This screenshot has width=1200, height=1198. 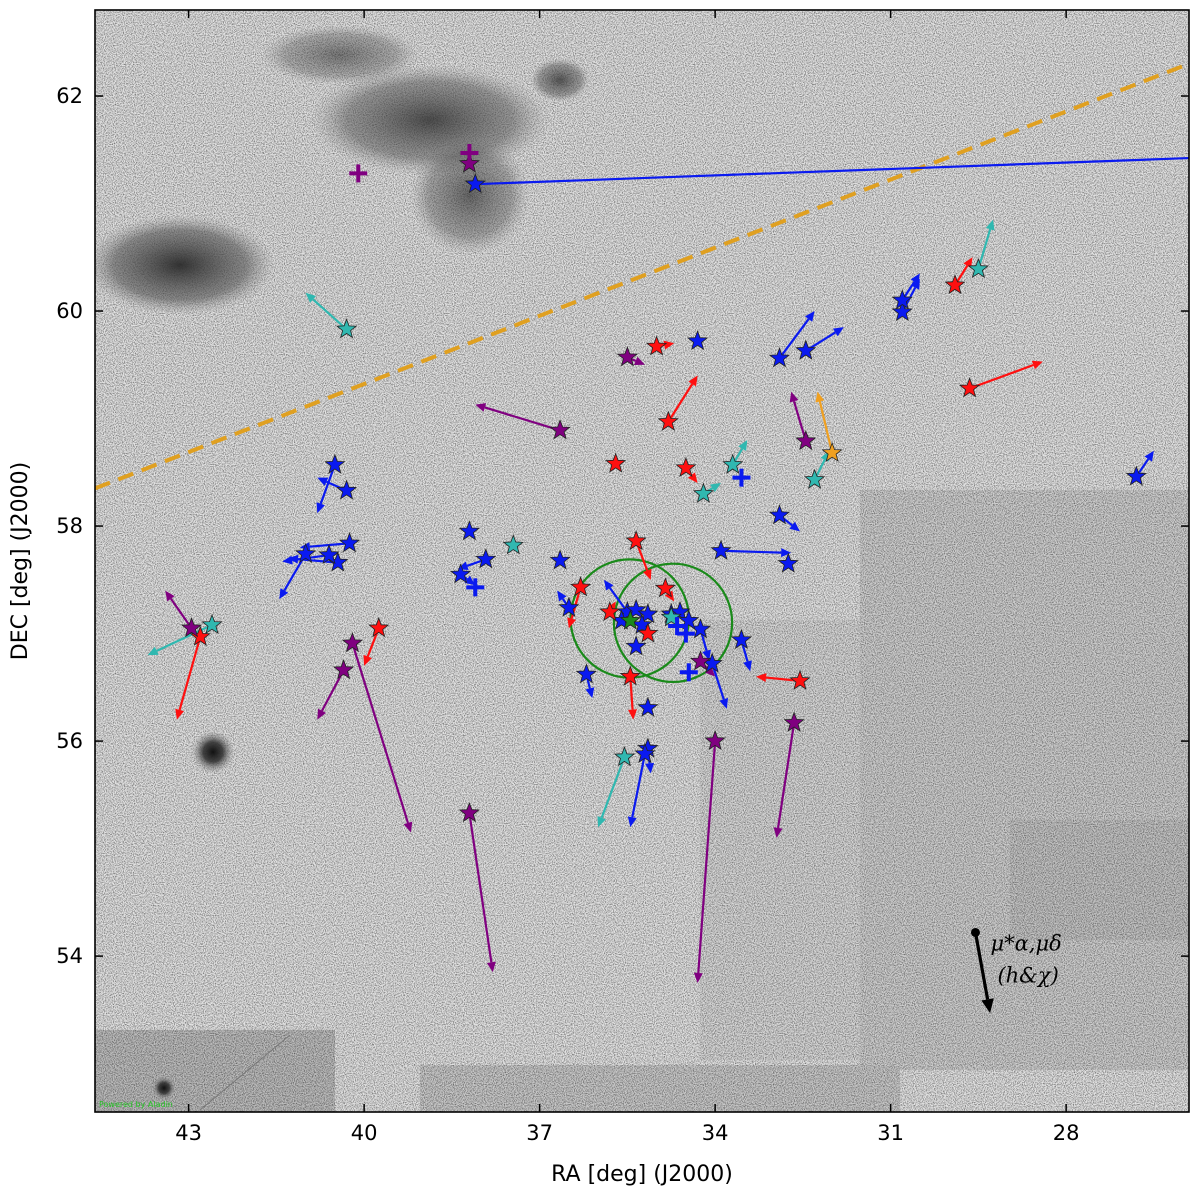 I want to click on x-tick-label: 37, so click(x=539, y=1133).